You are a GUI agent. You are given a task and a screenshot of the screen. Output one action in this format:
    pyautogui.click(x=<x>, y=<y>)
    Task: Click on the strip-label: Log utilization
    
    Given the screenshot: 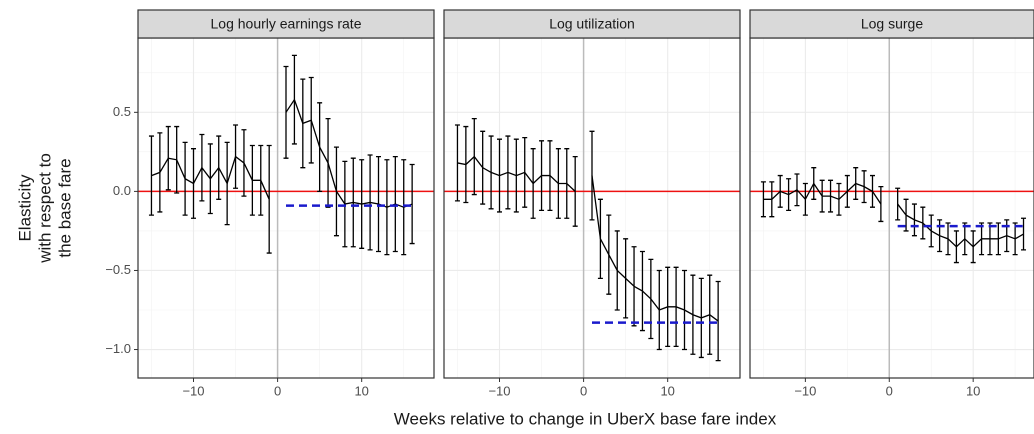 What is the action you would take?
    pyautogui.click(x=592, y=24)
    